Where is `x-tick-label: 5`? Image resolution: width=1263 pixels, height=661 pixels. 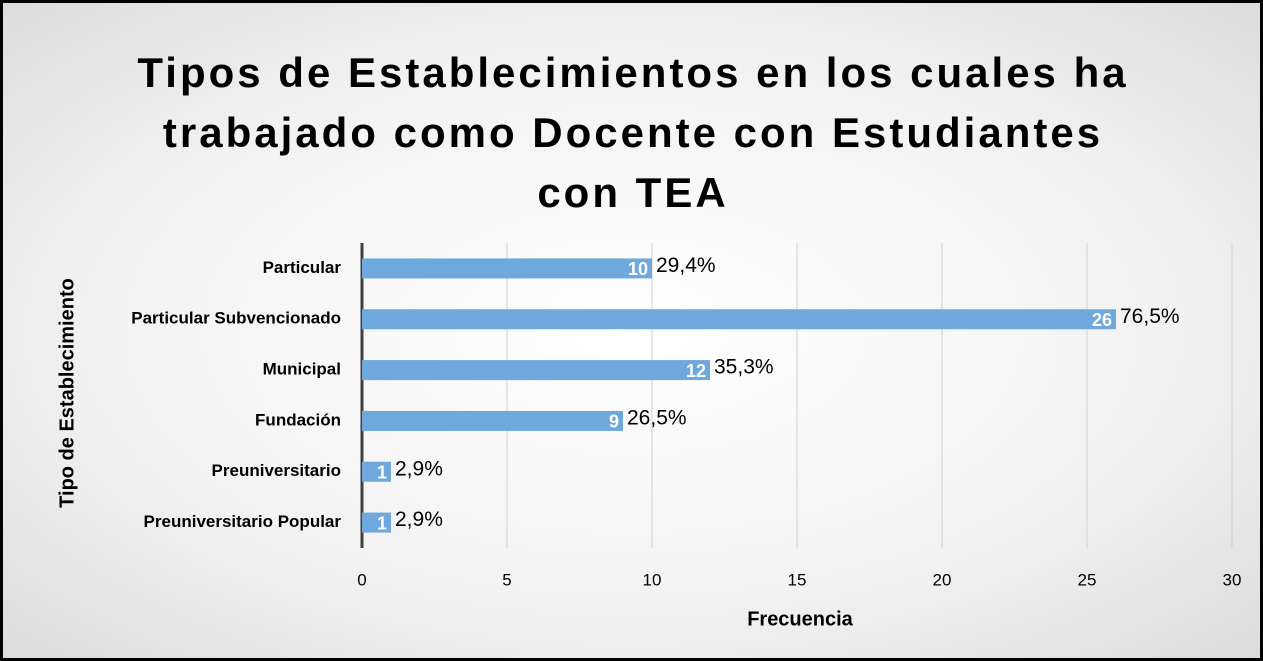
x-tick-label: 5 is located at coordinates (506, 579).